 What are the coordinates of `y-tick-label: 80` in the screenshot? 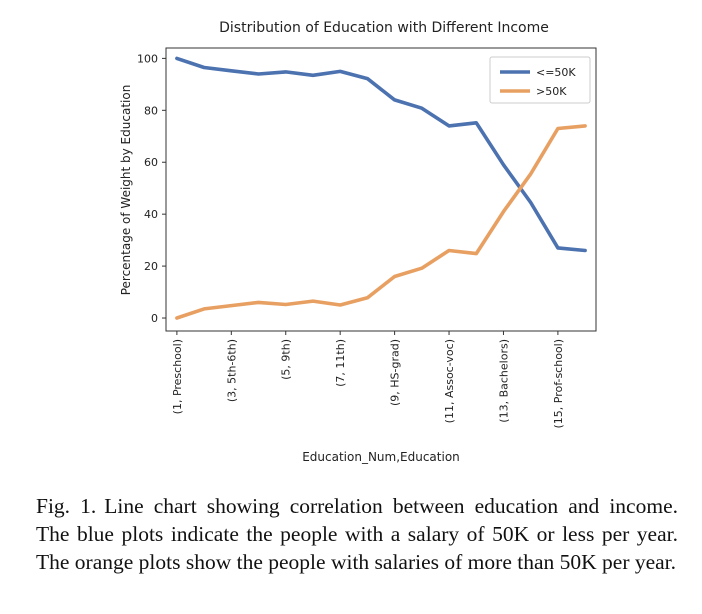 It's located at (151, 110).